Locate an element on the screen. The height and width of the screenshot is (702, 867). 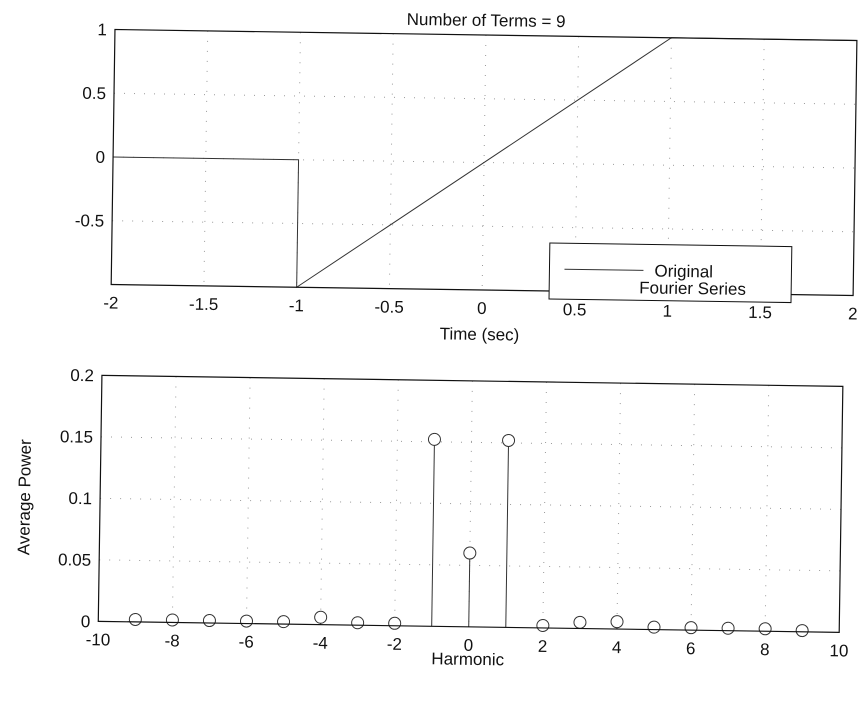
x-tick-label: 1.5 is located at coordinates (760, 312).